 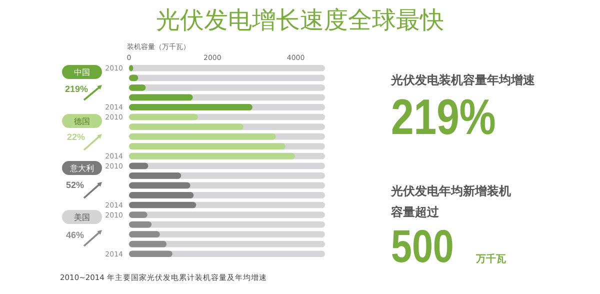 I want to click on text: 中国, so click(x=82, y=72).